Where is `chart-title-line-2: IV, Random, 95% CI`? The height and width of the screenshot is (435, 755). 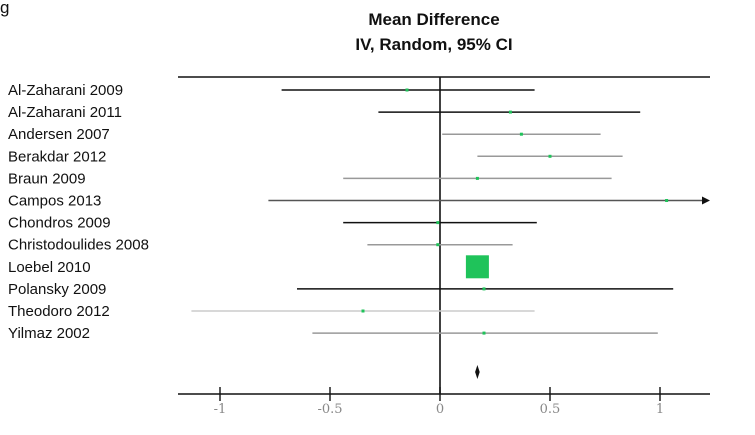
chart-title-line-2: IV, Random, 95% CI is located at coordinates (433, 44).